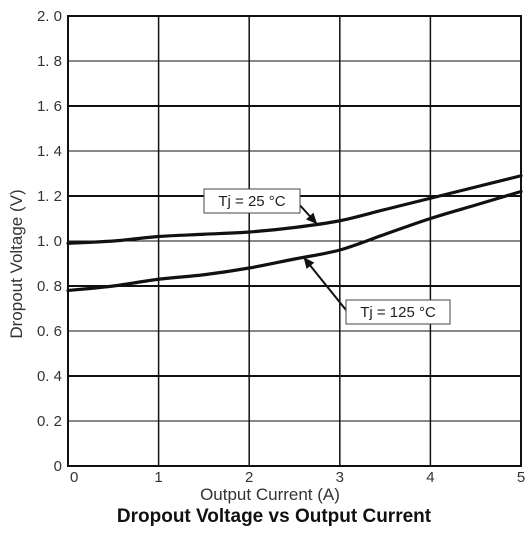 The image size is (526, 538). I want to click on y-tick-label: 2. 0, so click(49, 16).